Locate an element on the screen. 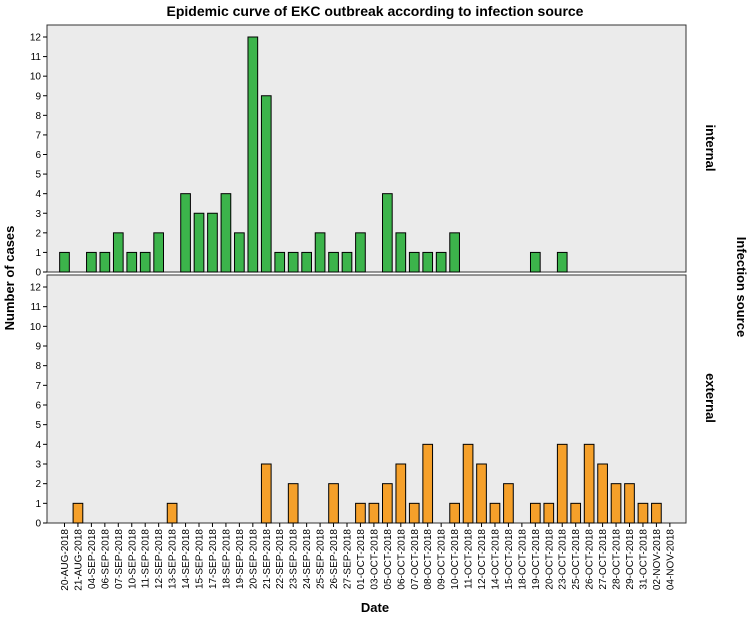 This screenshot has width=749, height=618. x-tick-label: 23-SEP-2018 is located at coordinates (294, 559).